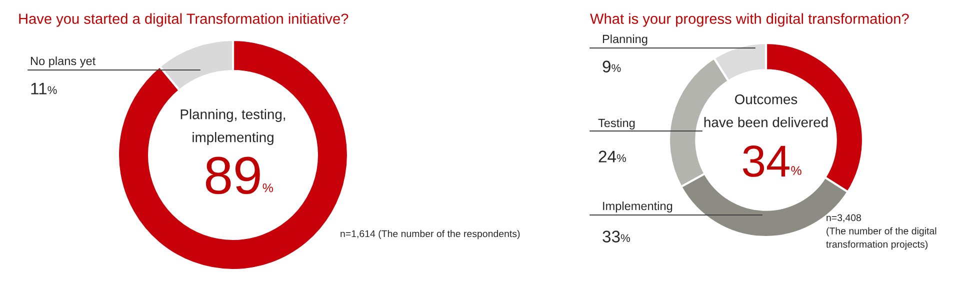 This screenshot has width=962, height=284. What do you see at coordinates (63, 62) in the screenshot?
I see `slice-label: No plans yet` at bounding box center [63, 62].